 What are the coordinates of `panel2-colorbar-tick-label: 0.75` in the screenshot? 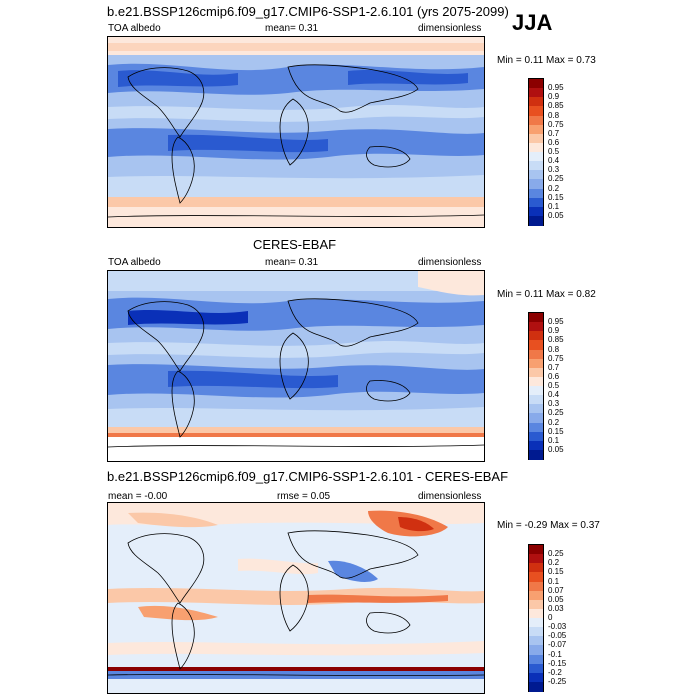 It's located at (556, 358).